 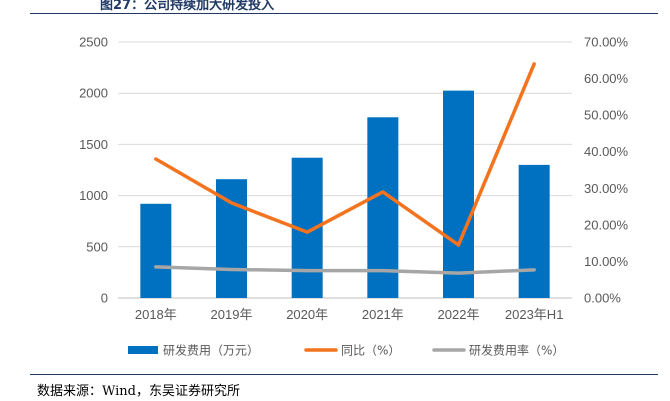 I want to click on legend-rd-expense-ratio: 研发费用率（%）, so click(x=498, y=350).